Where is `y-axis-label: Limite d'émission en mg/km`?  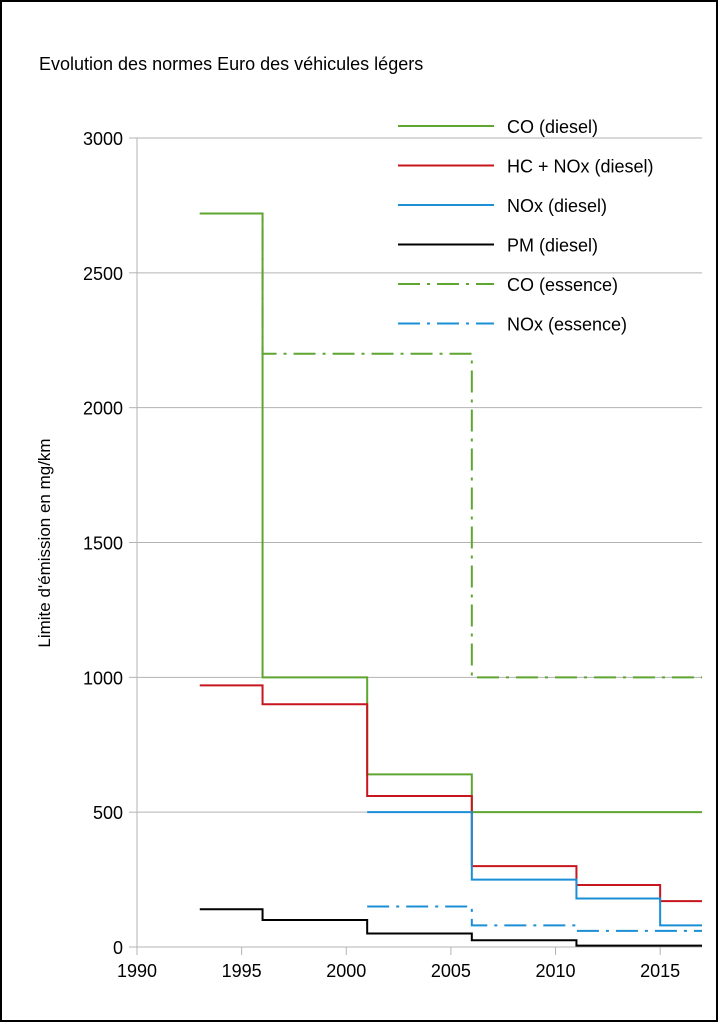 y-axis-label: Limite d'émission en mg/km is located at coordinates (44, 542).